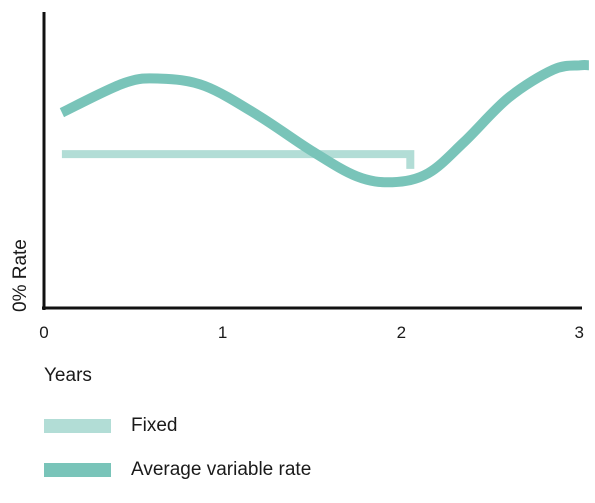 The width and height of the screenshot is (595, 503). What do you see at coordinates (77, 426) in the screenshot?
I see `legend-swatch-fixed` at bounding box center [77, 426].